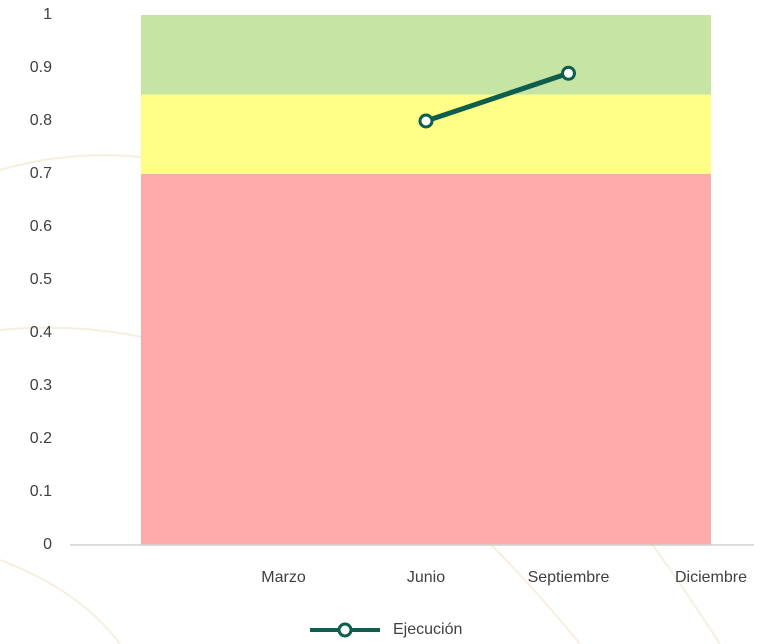 This screenshot has width=766, height=644. I want to click on y-tick-label: 0, so click(47, 544).